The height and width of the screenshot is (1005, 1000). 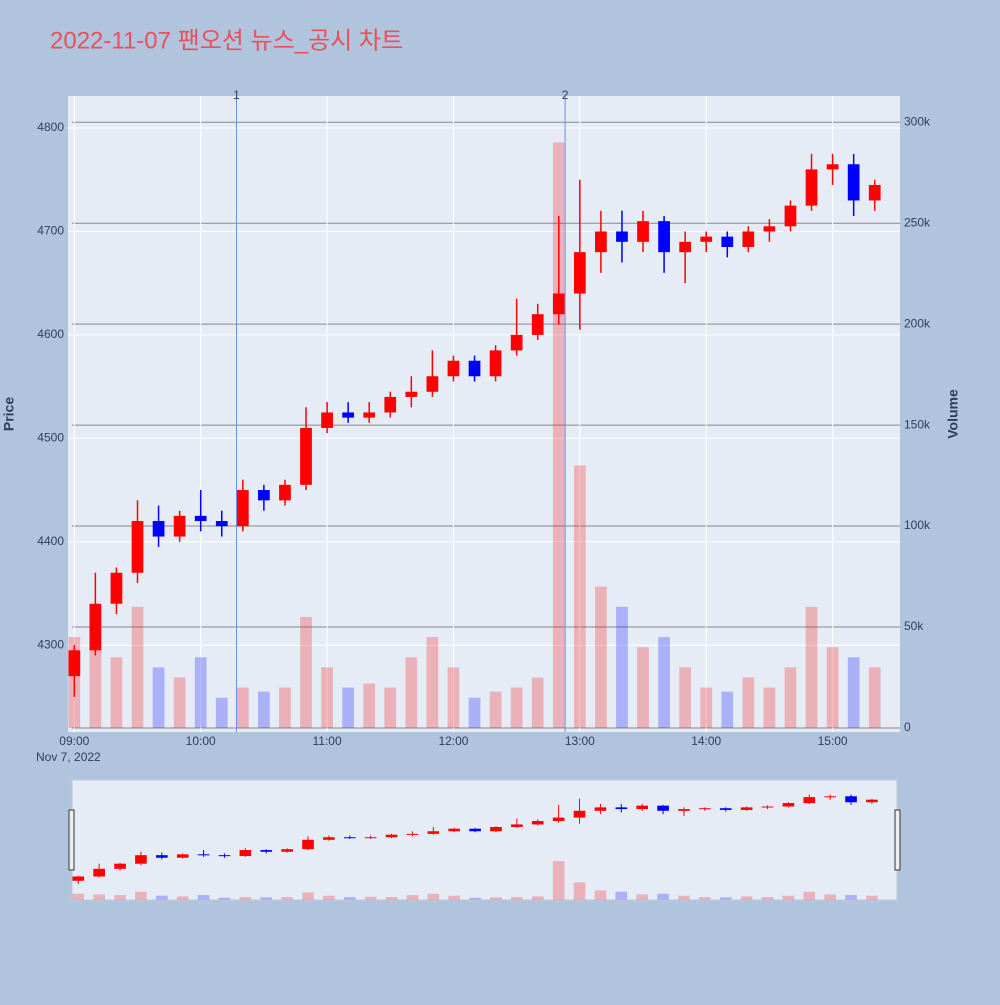 I want to click on date-label: Nov 7, 2022, so click(x=68, y=757).